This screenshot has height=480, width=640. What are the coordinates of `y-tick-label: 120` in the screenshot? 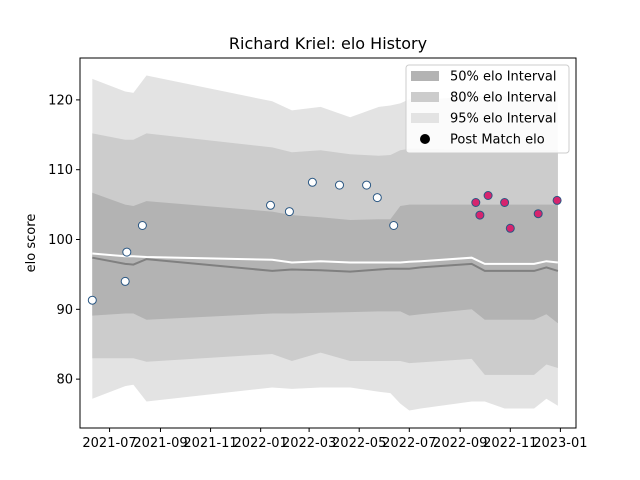 It's located at (60, 100).